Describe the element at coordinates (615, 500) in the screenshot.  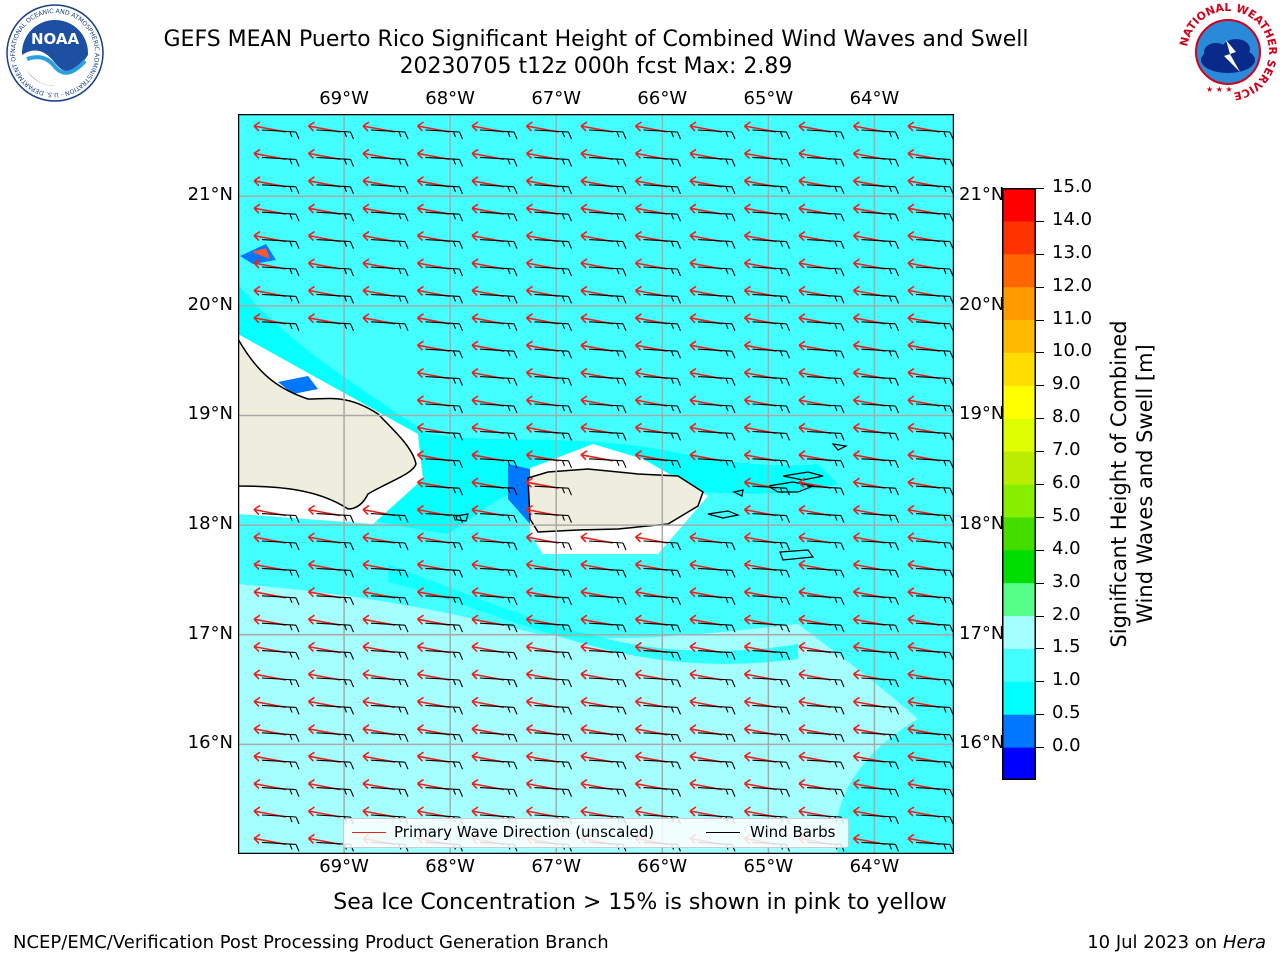
I see `puerto-rico-land` at that location.